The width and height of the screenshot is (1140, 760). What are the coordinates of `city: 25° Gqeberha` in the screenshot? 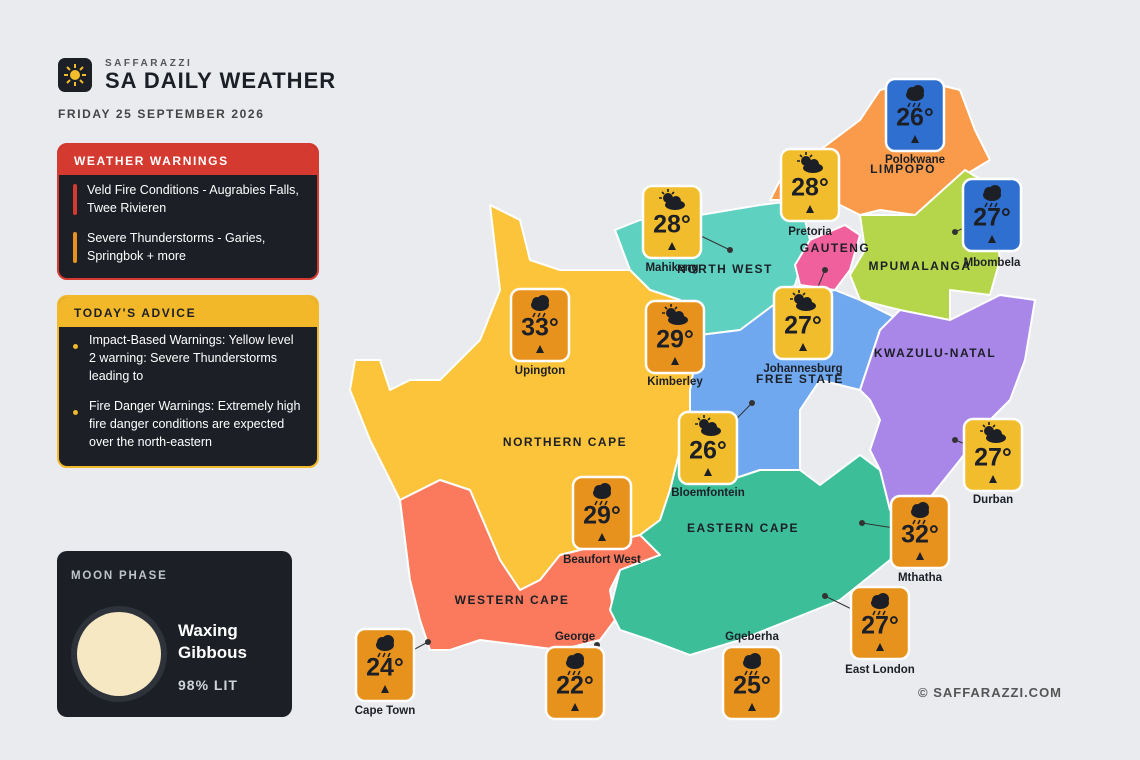 It's located at (752, 676).